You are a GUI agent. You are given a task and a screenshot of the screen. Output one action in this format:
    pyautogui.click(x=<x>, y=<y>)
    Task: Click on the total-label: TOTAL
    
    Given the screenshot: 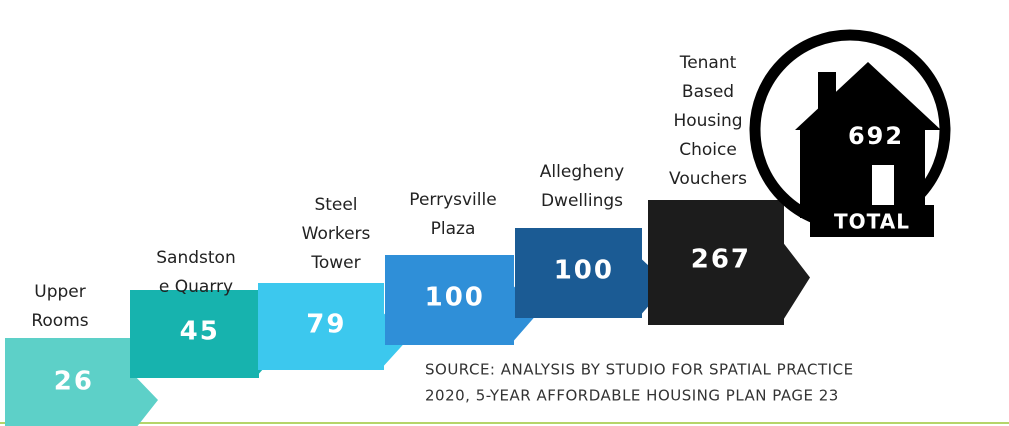 What is the action you would take?
    pyautogui.click(x=872, y=222)
    